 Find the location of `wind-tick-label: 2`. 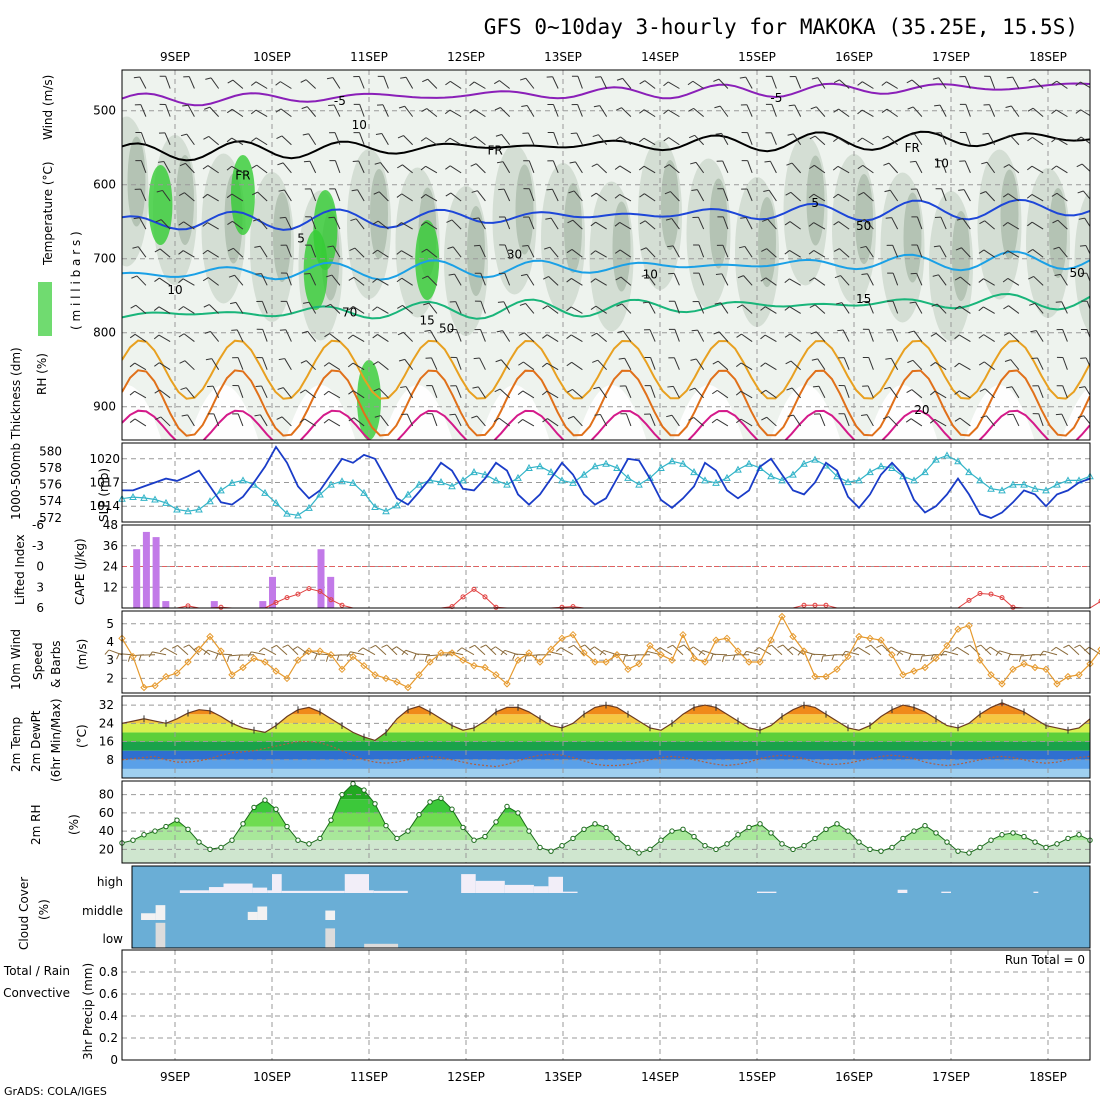

wind-tick-label: 2 is located at coordinates (110, 678).